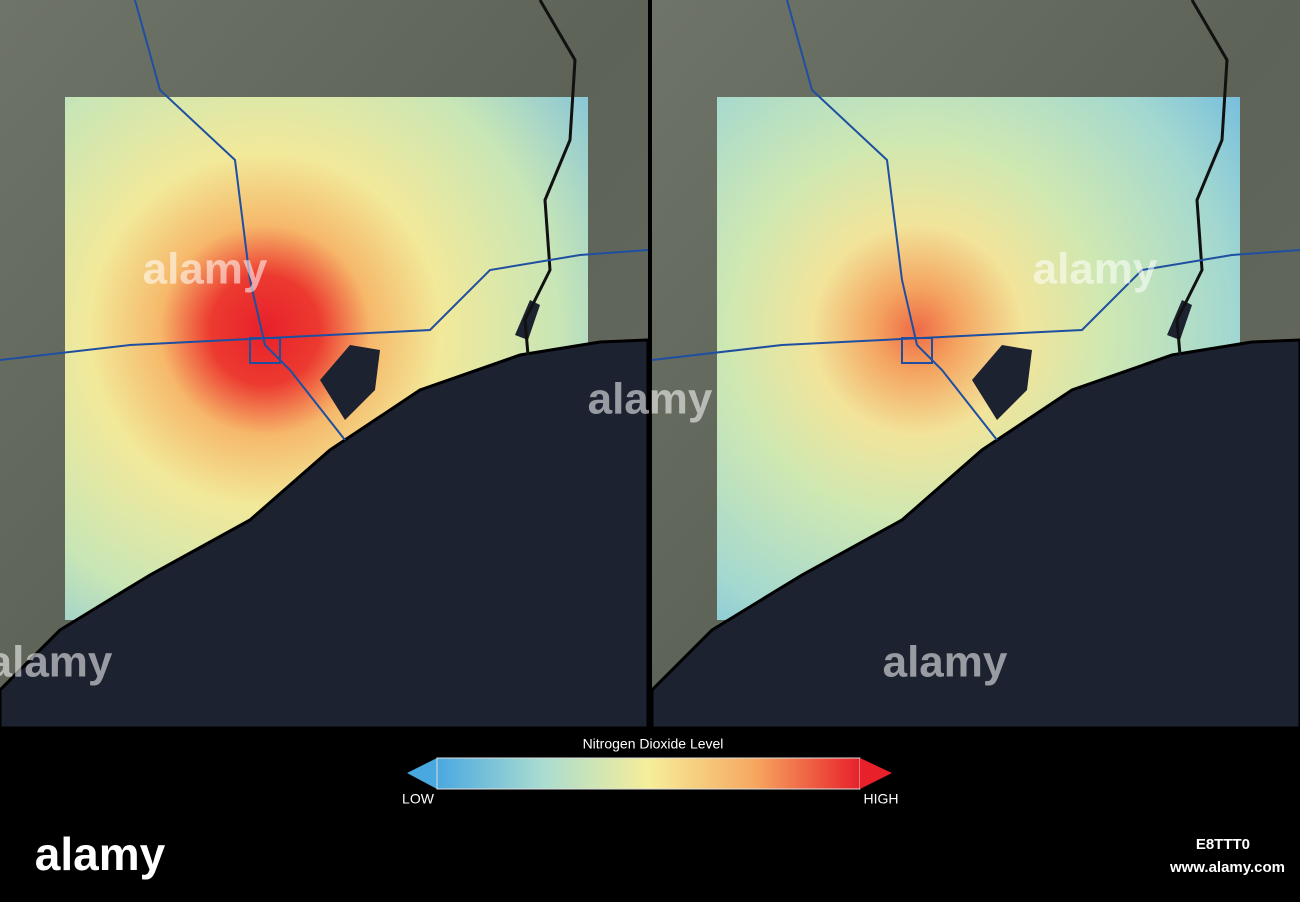  I want to click on site-url: www.alamy.com, so click(1227, 867).